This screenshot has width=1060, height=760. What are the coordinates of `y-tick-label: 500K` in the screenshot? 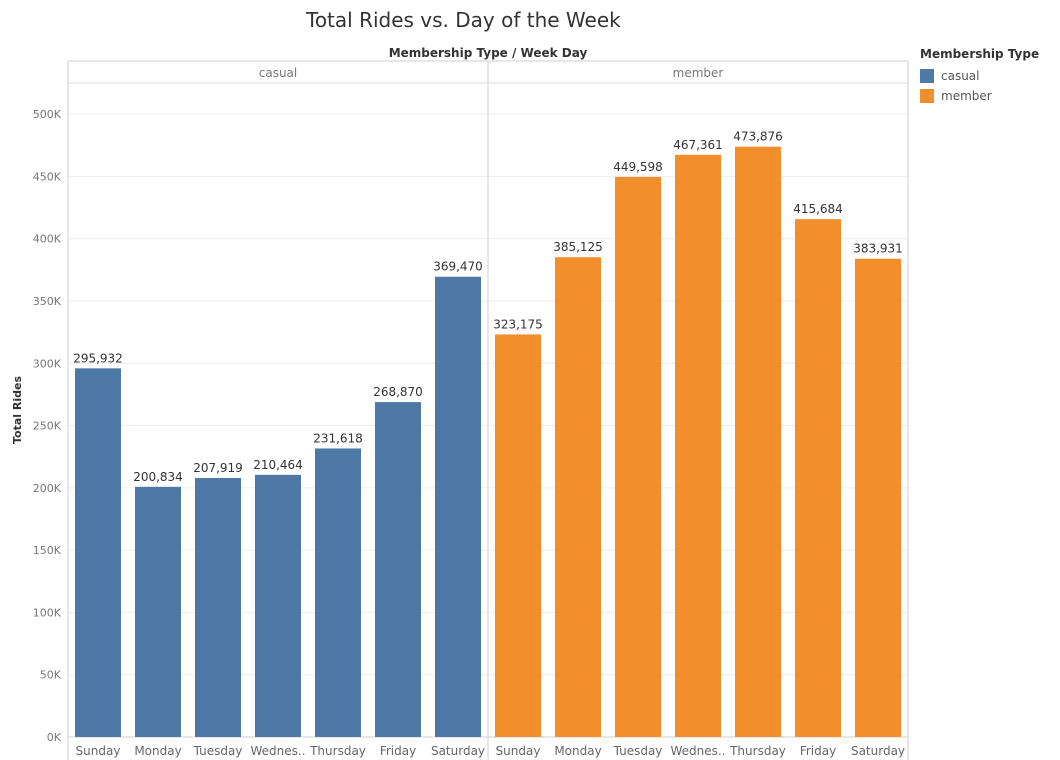 It's located at (47, 114).